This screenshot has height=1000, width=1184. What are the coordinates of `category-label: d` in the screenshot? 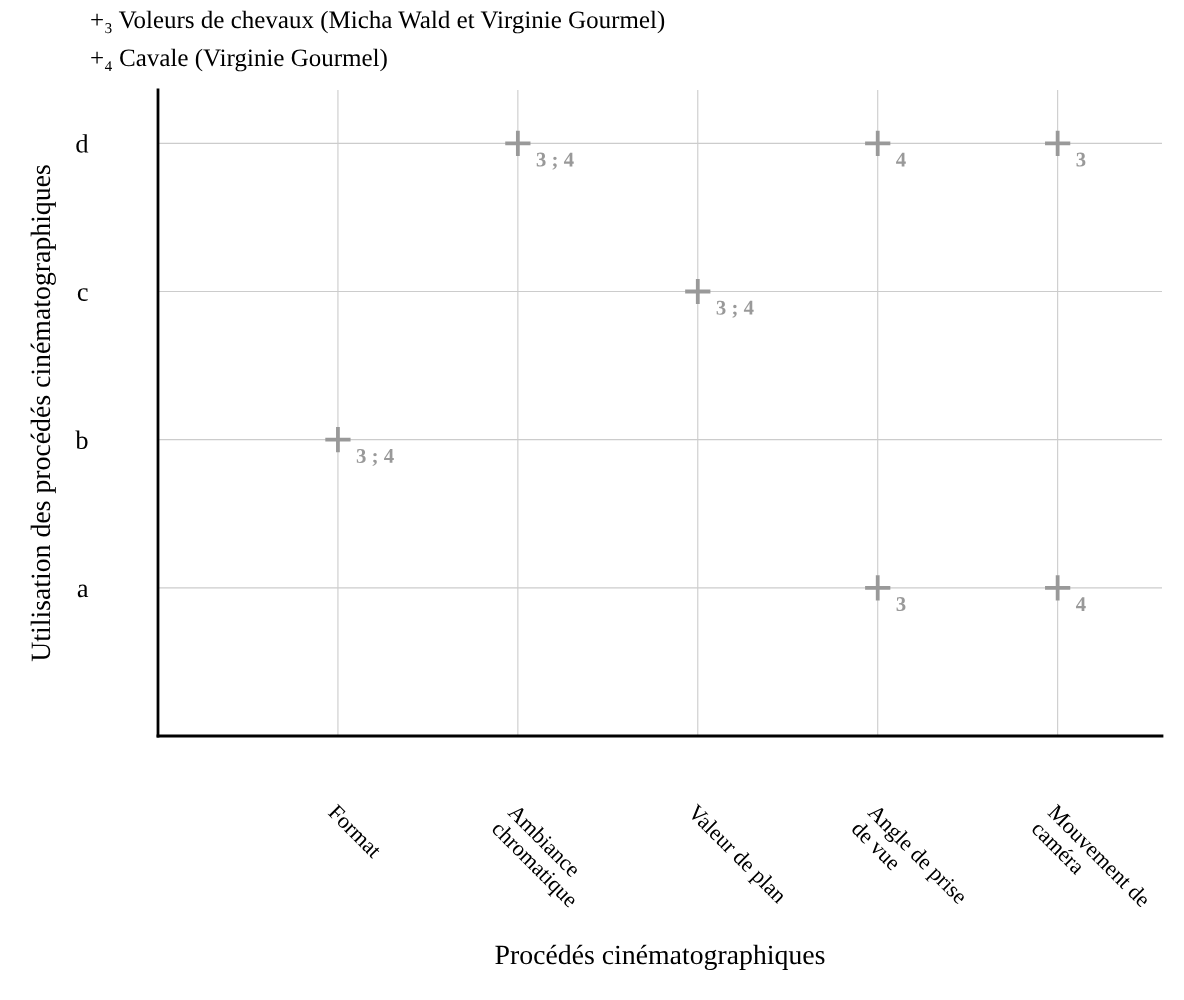 It's located at (82, 143).